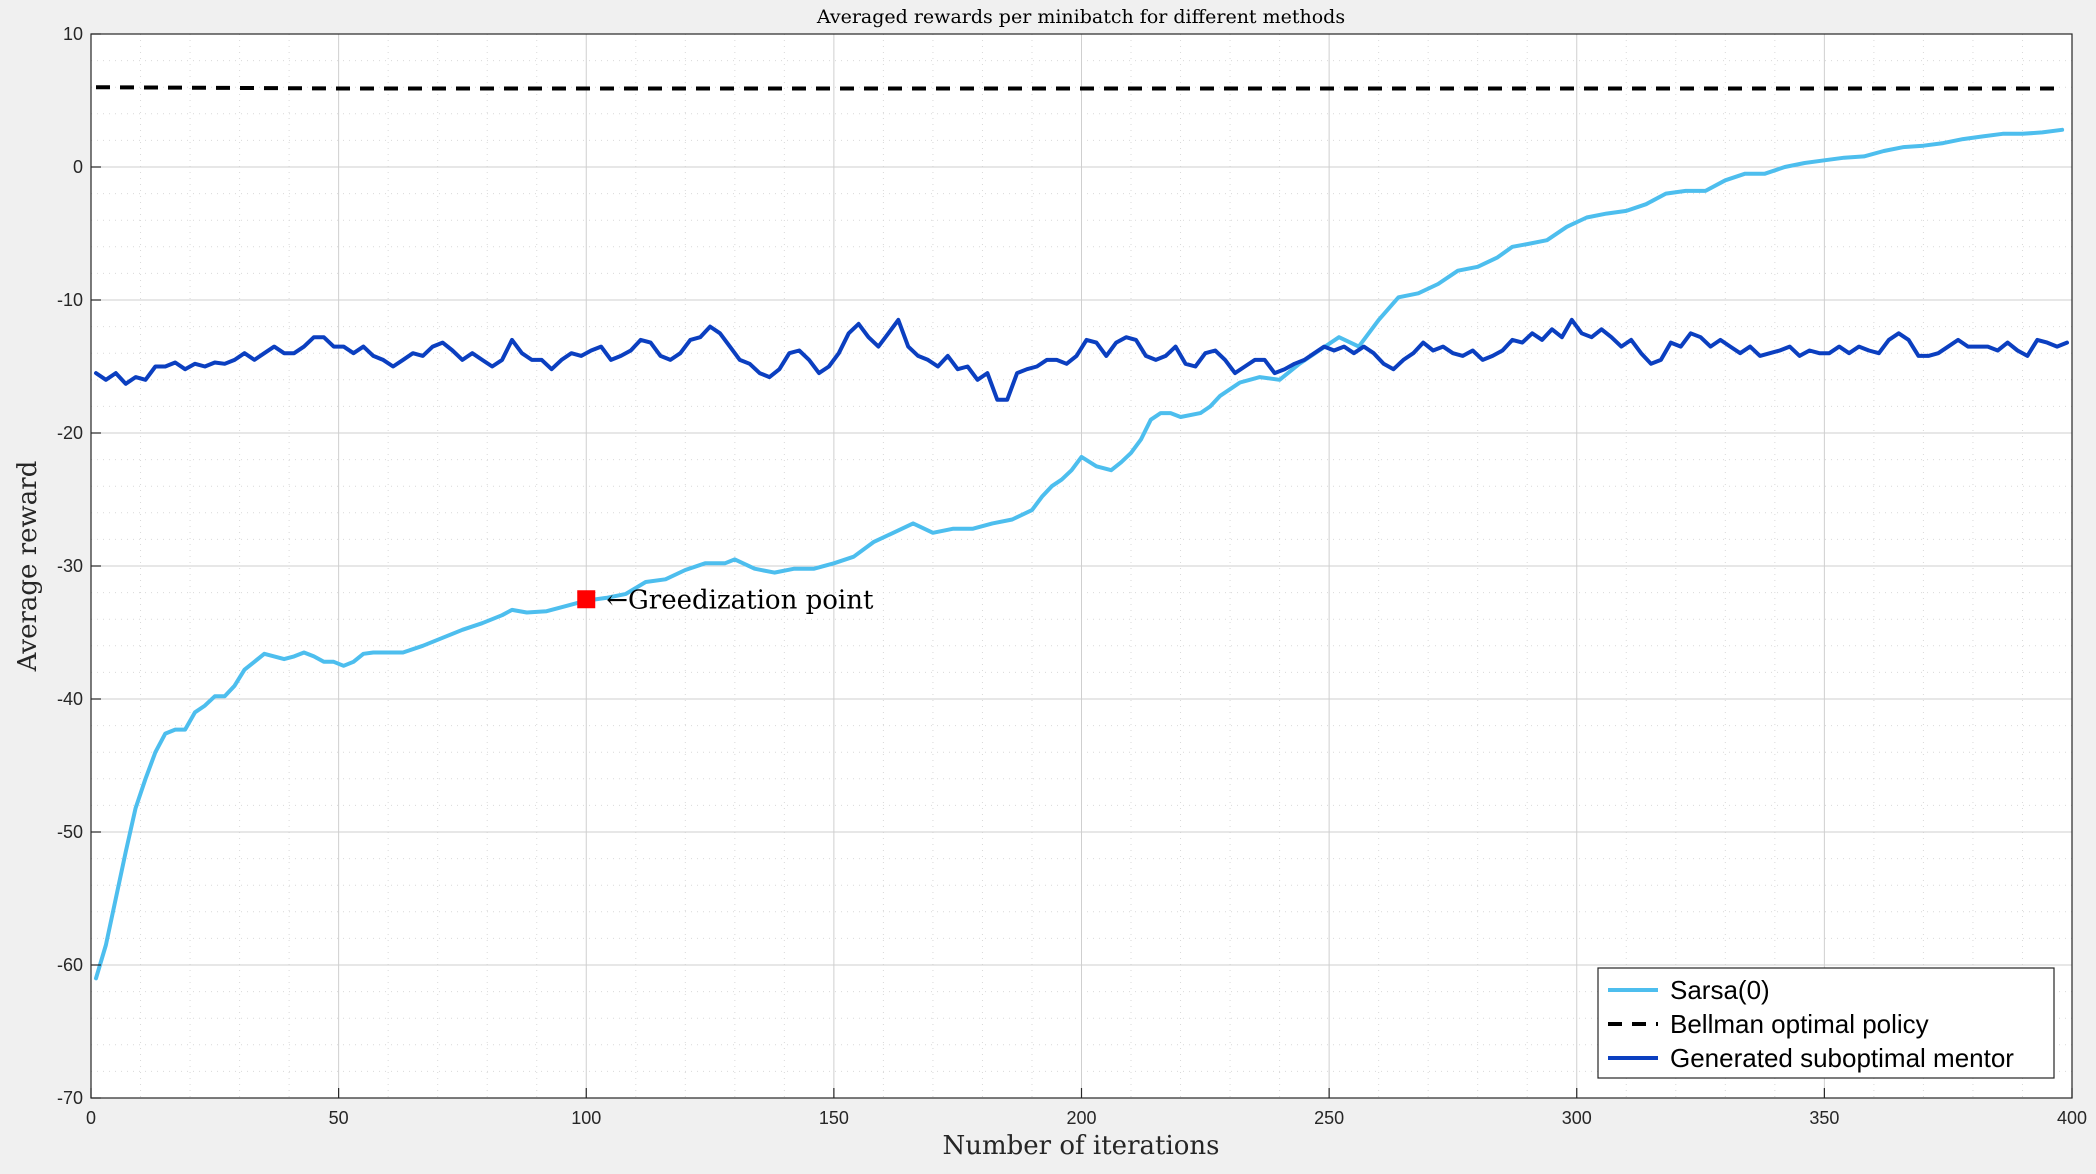 This screenshot has height=1174, width=2096. What do you see at coordinates (834, 1118) in the screenshot?
I see `x-tick-label: 150` at bounding box center [834, 1118].